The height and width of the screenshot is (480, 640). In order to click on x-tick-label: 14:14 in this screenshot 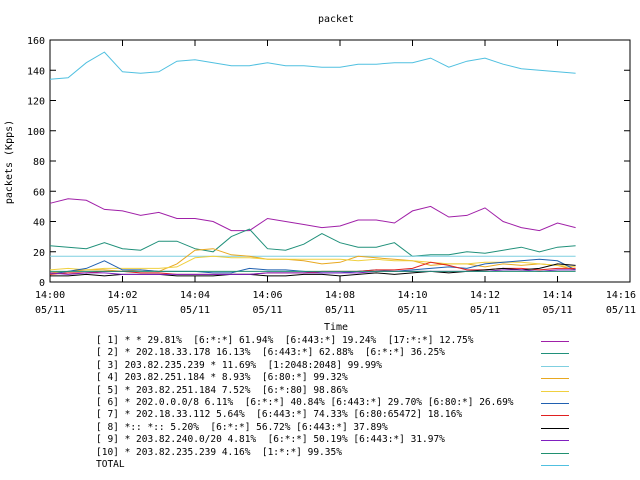, I will do `click(557, 295)`.